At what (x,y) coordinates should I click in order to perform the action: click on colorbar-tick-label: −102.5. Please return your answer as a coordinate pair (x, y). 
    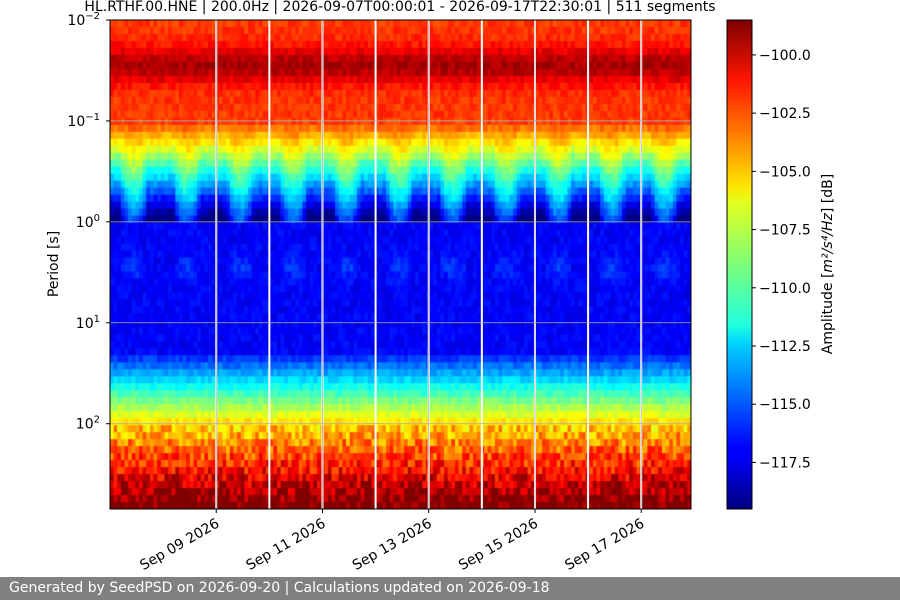
    Looking at the image, I should click on (785, 114).